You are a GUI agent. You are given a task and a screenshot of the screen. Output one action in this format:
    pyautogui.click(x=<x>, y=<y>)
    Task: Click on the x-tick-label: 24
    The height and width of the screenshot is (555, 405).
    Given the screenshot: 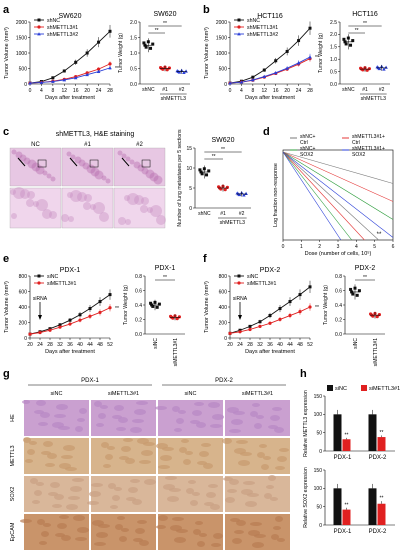 What is the action you would take?
    pyautogui.click(x=240, y=345)
    